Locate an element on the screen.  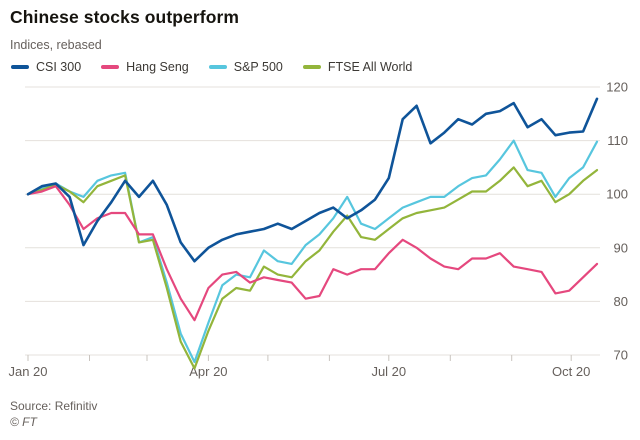
chart-legend: CSI 300 Hang Seng S&P 500 FTSE All World is located at coordinates (211, 67).